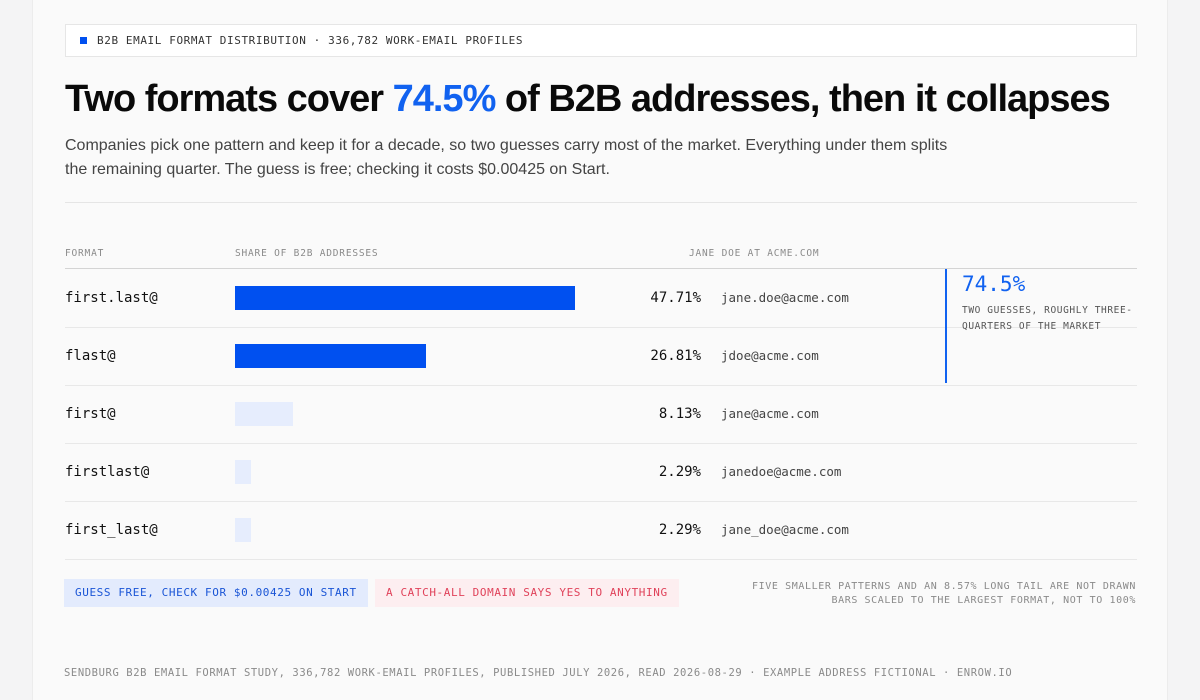 The image size is (1200, 700). Describe the element at coordinates (601, 472) in the screenshot. I see `table-row: firstlast@ 2.29% janedoe@acme.com` at that location.